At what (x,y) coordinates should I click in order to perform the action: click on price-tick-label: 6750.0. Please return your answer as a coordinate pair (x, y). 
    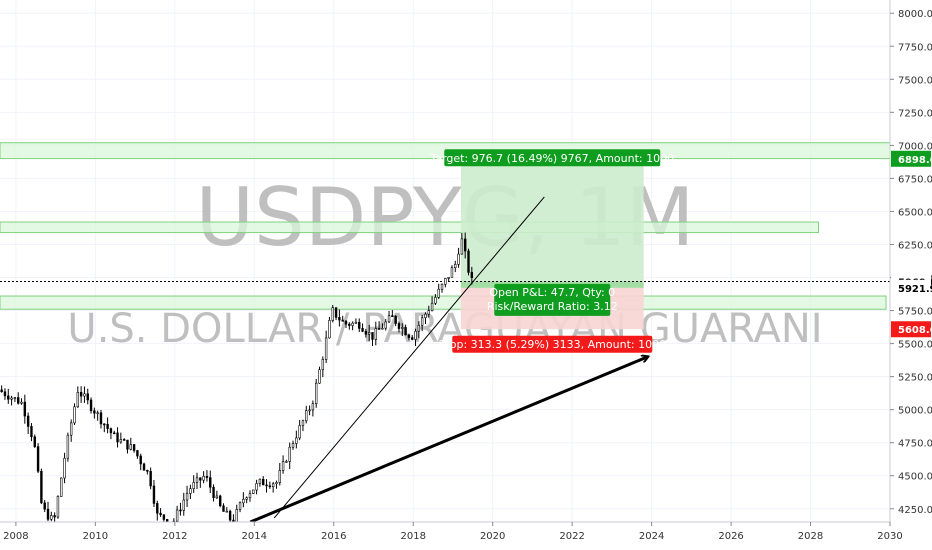
    Looking at the image, I should click on (915, 179).